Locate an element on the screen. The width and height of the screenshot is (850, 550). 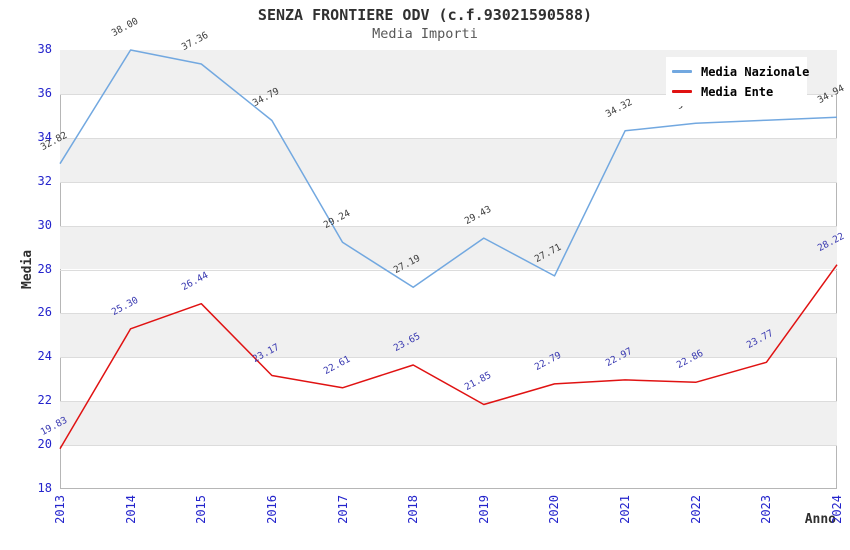
y-tick-label: 30 is located at coordinates (44, 224).